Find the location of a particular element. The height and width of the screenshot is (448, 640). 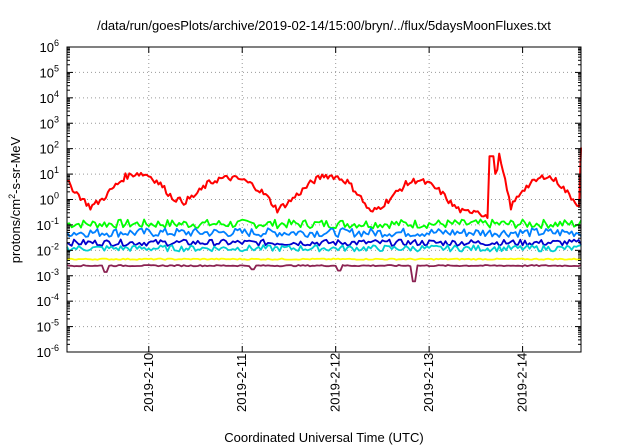

y-tick-label: 10⁻¹ is located at coordinates (48, 224).